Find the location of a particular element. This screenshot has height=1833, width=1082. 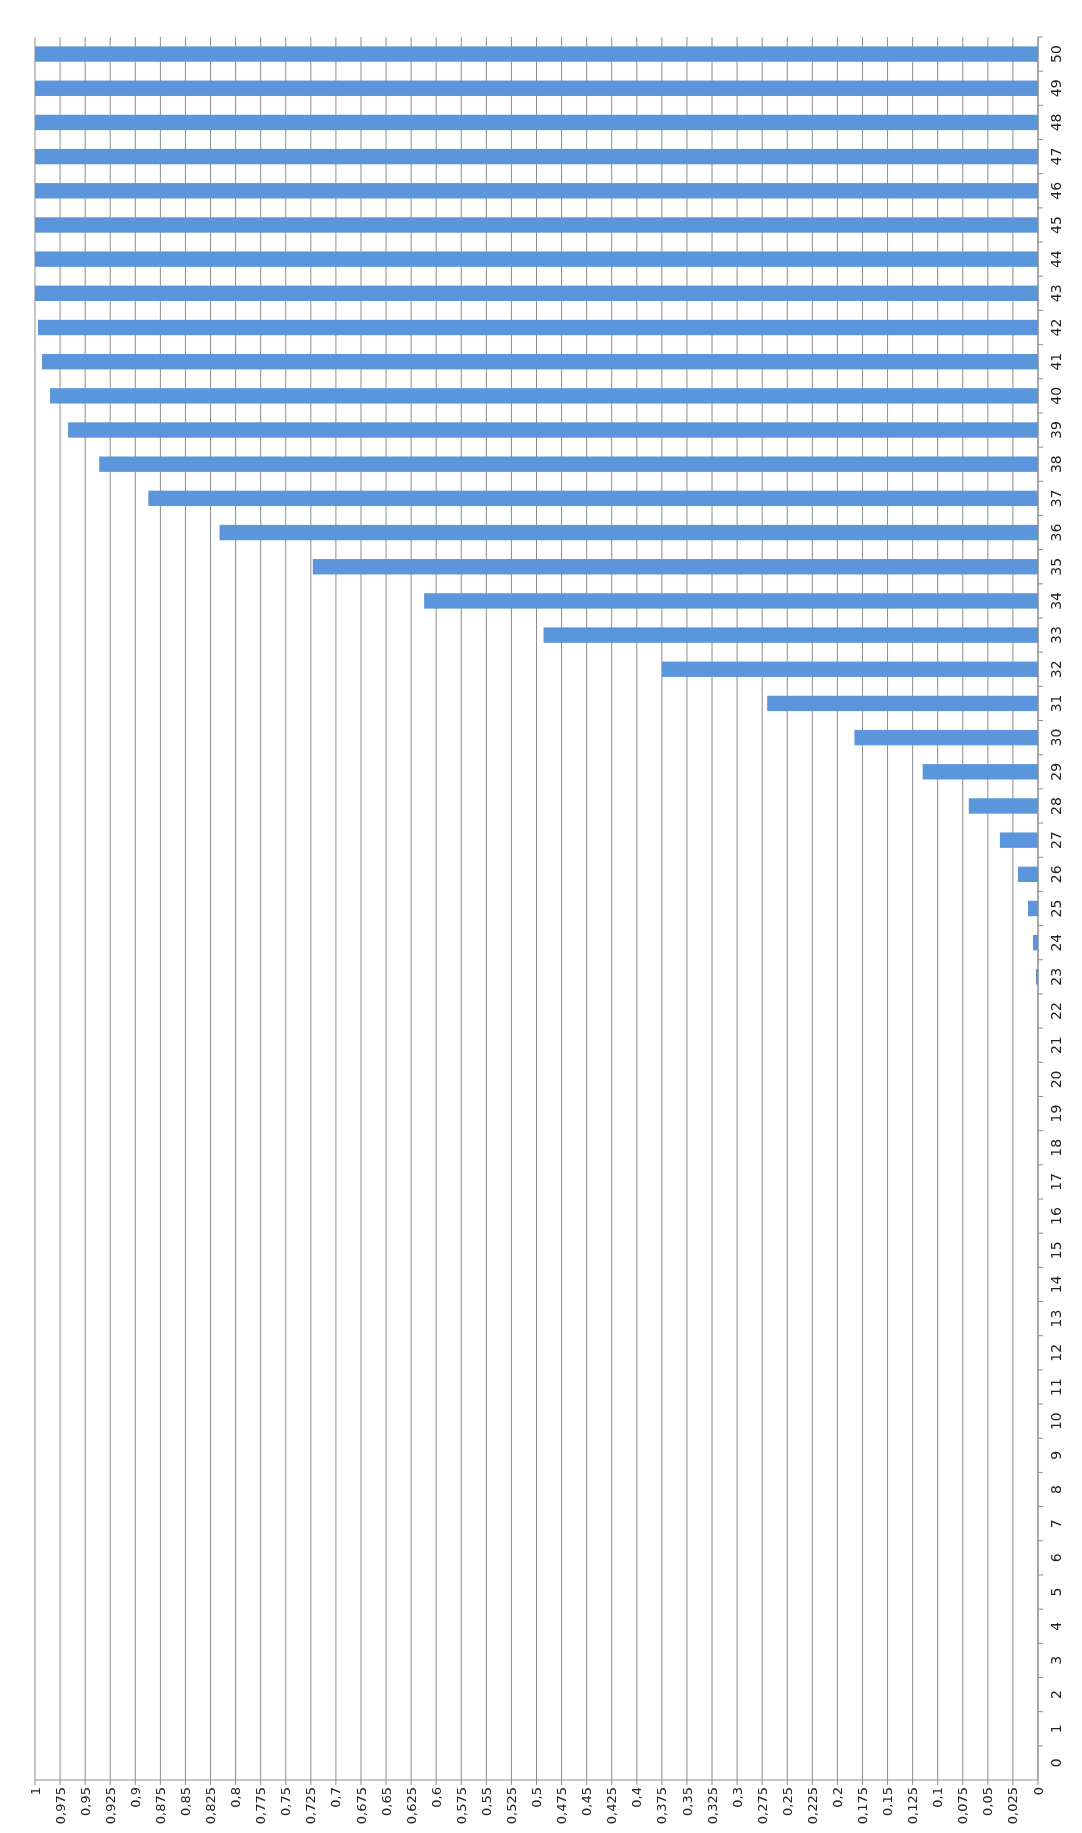

y-tick-label: 39 is located at coordinates (1055, 430).